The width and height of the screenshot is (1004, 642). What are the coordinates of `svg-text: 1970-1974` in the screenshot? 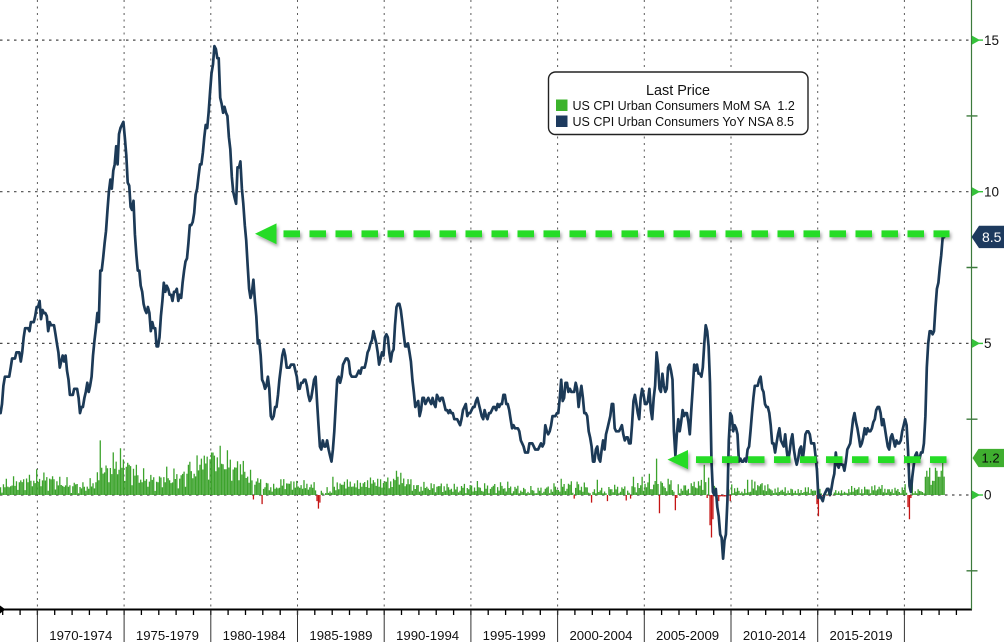 It's located at (80, 635).